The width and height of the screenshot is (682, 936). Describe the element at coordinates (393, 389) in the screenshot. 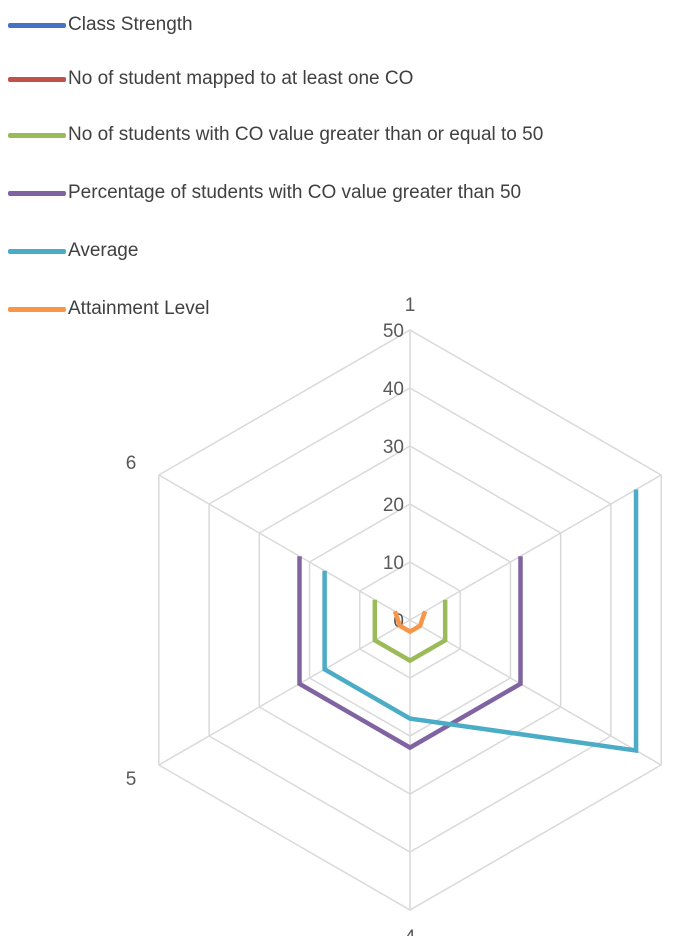

I see `tick-label: 40` at that location.